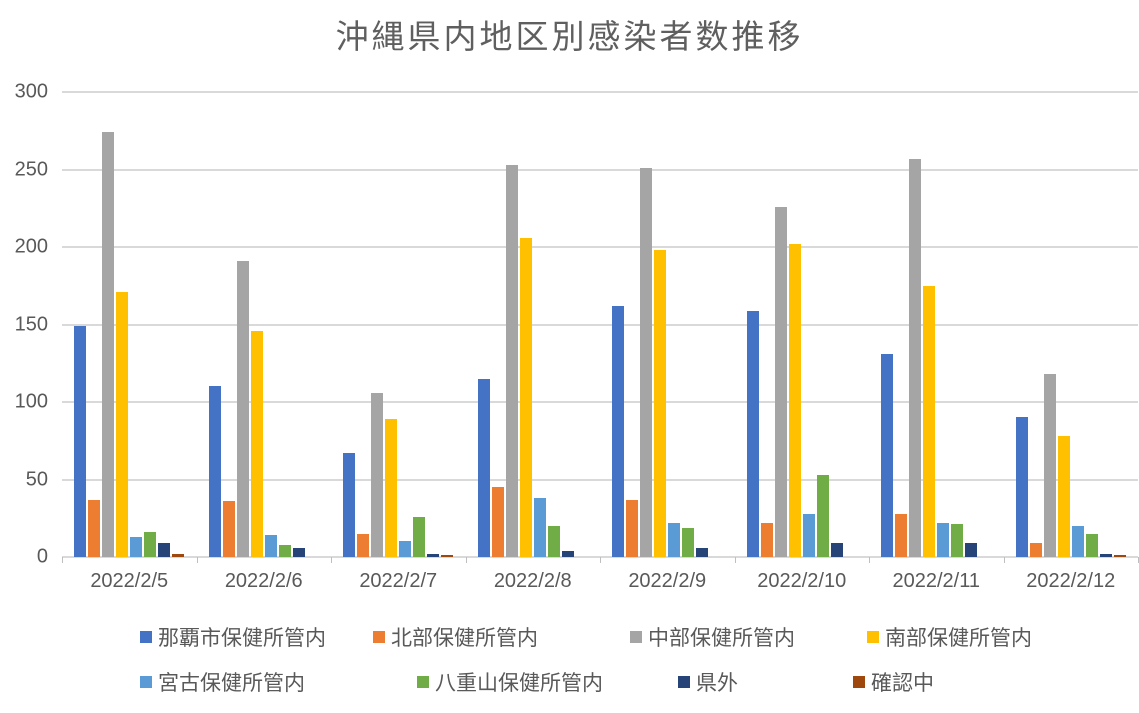  I want to click on legend-item-6: 八重山保健所管内, so click(510, 682).